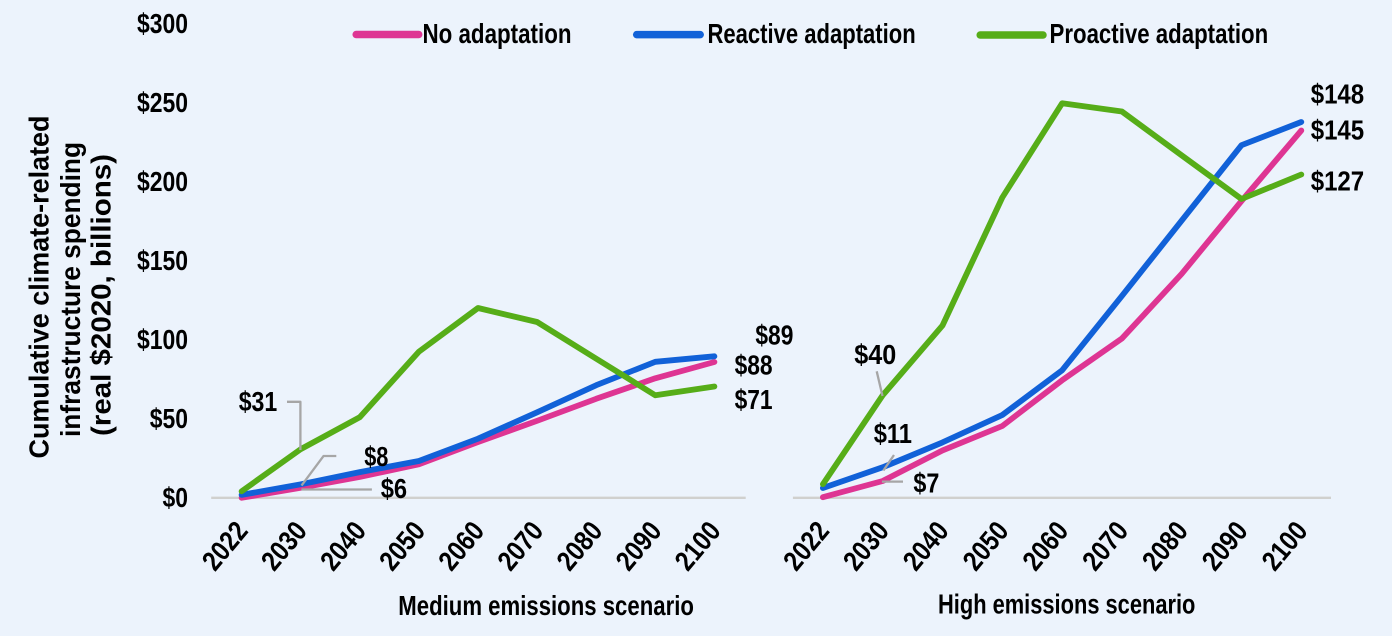 Image resolution: width=1392 pixels, height=636 pixels. I want to click on svg-text: infrastructure spending, so click(70, 289).